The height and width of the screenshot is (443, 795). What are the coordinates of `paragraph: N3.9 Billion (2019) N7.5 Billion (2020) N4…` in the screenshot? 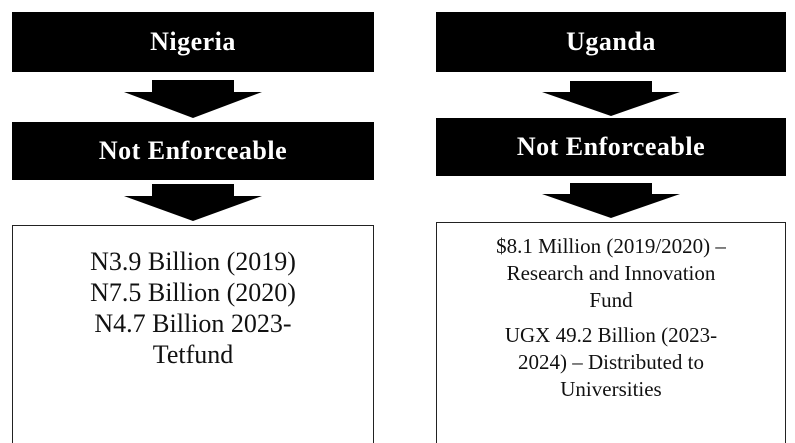 It's located at (193, 308).